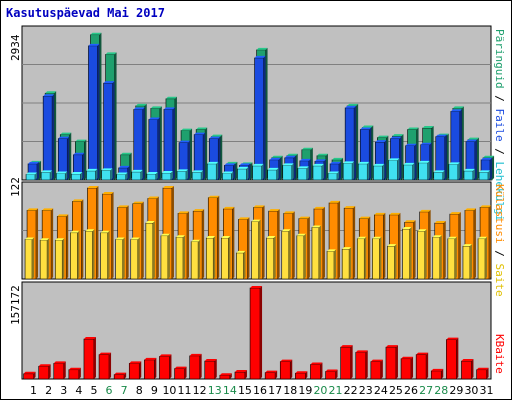 The height and width of the screenshot is (400, 512). What do you see at coordinates (275, 390) in the screenshot?
I see `day-label: 17` at bounding box center [275, 390].